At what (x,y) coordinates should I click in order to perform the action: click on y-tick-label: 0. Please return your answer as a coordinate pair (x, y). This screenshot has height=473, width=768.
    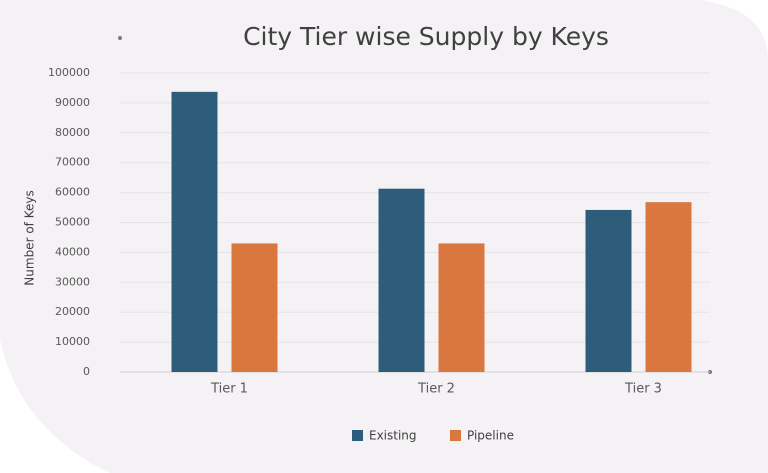
    Looking at the image, I should click on (86, 371).